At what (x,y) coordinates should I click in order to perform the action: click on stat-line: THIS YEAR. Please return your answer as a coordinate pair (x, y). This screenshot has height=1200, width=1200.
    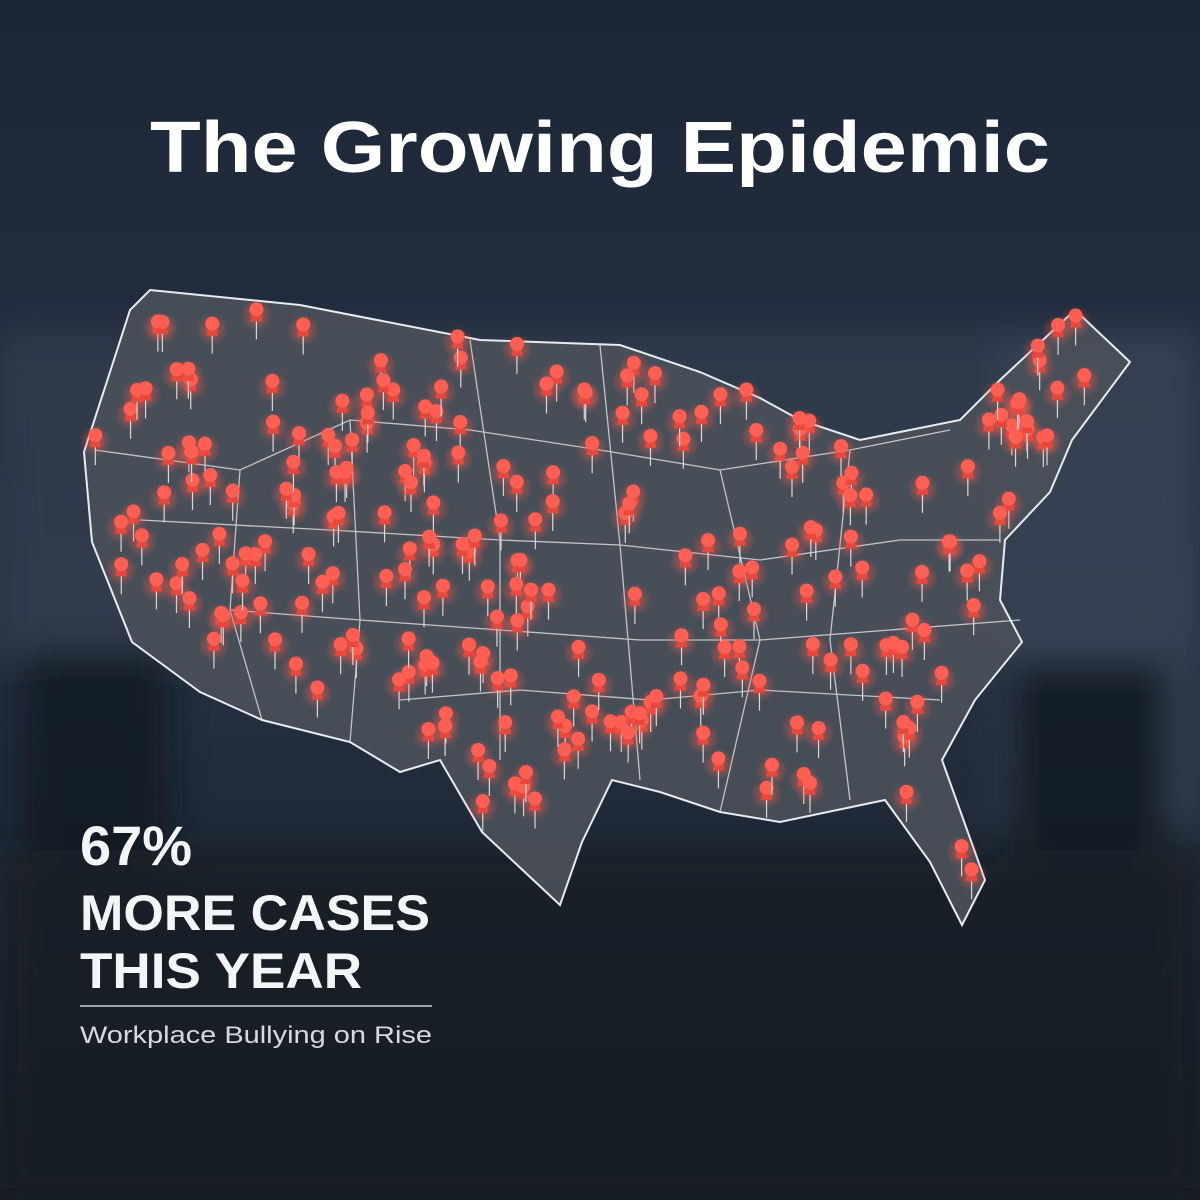
    Looking at the image, I should click on (221, 971).